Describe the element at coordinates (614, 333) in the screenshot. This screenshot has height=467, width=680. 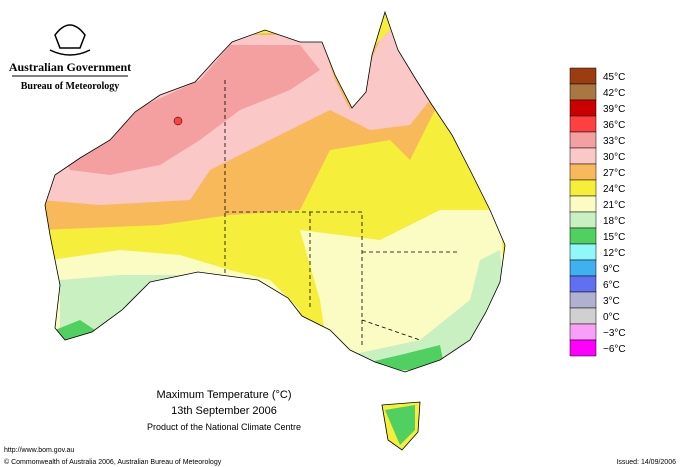
I see `legend-label: −3°C` at that location.